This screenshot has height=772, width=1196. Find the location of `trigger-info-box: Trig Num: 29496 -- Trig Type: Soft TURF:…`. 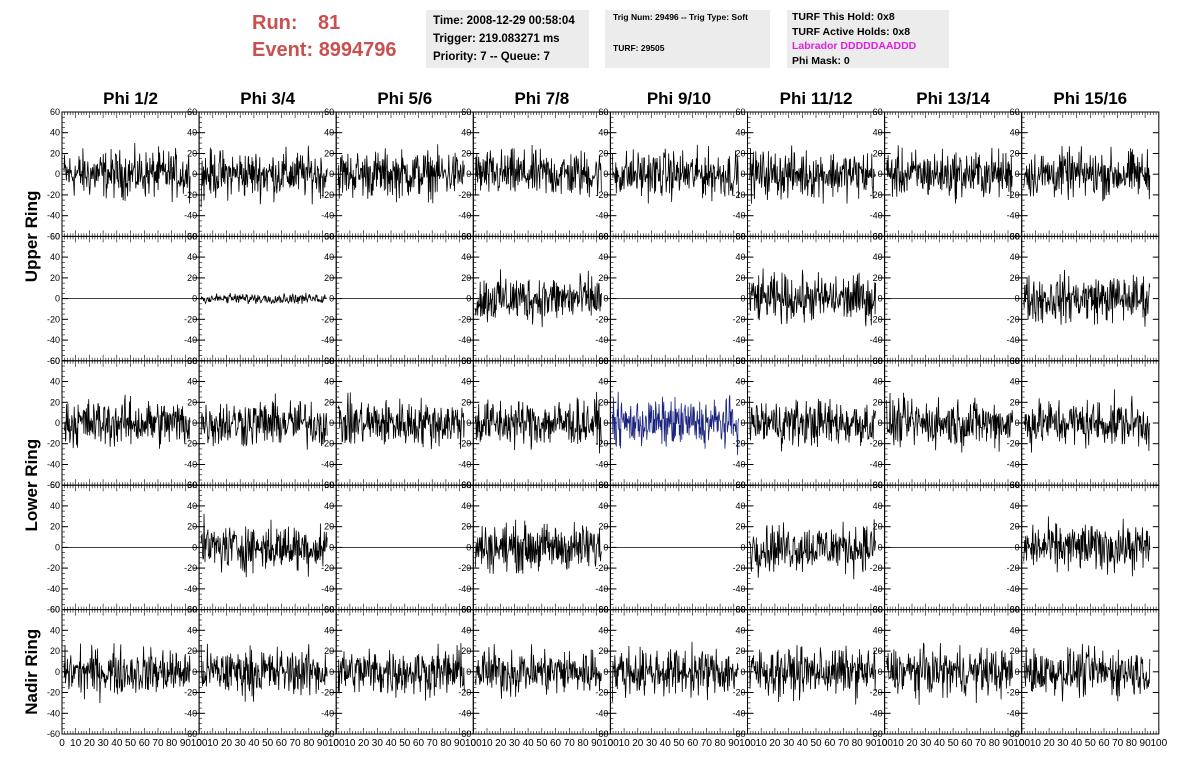

trigger-info-box: Trig Num: 29496 -- Trig Type: Soft TURF:… is located at coordinates (687, 39).